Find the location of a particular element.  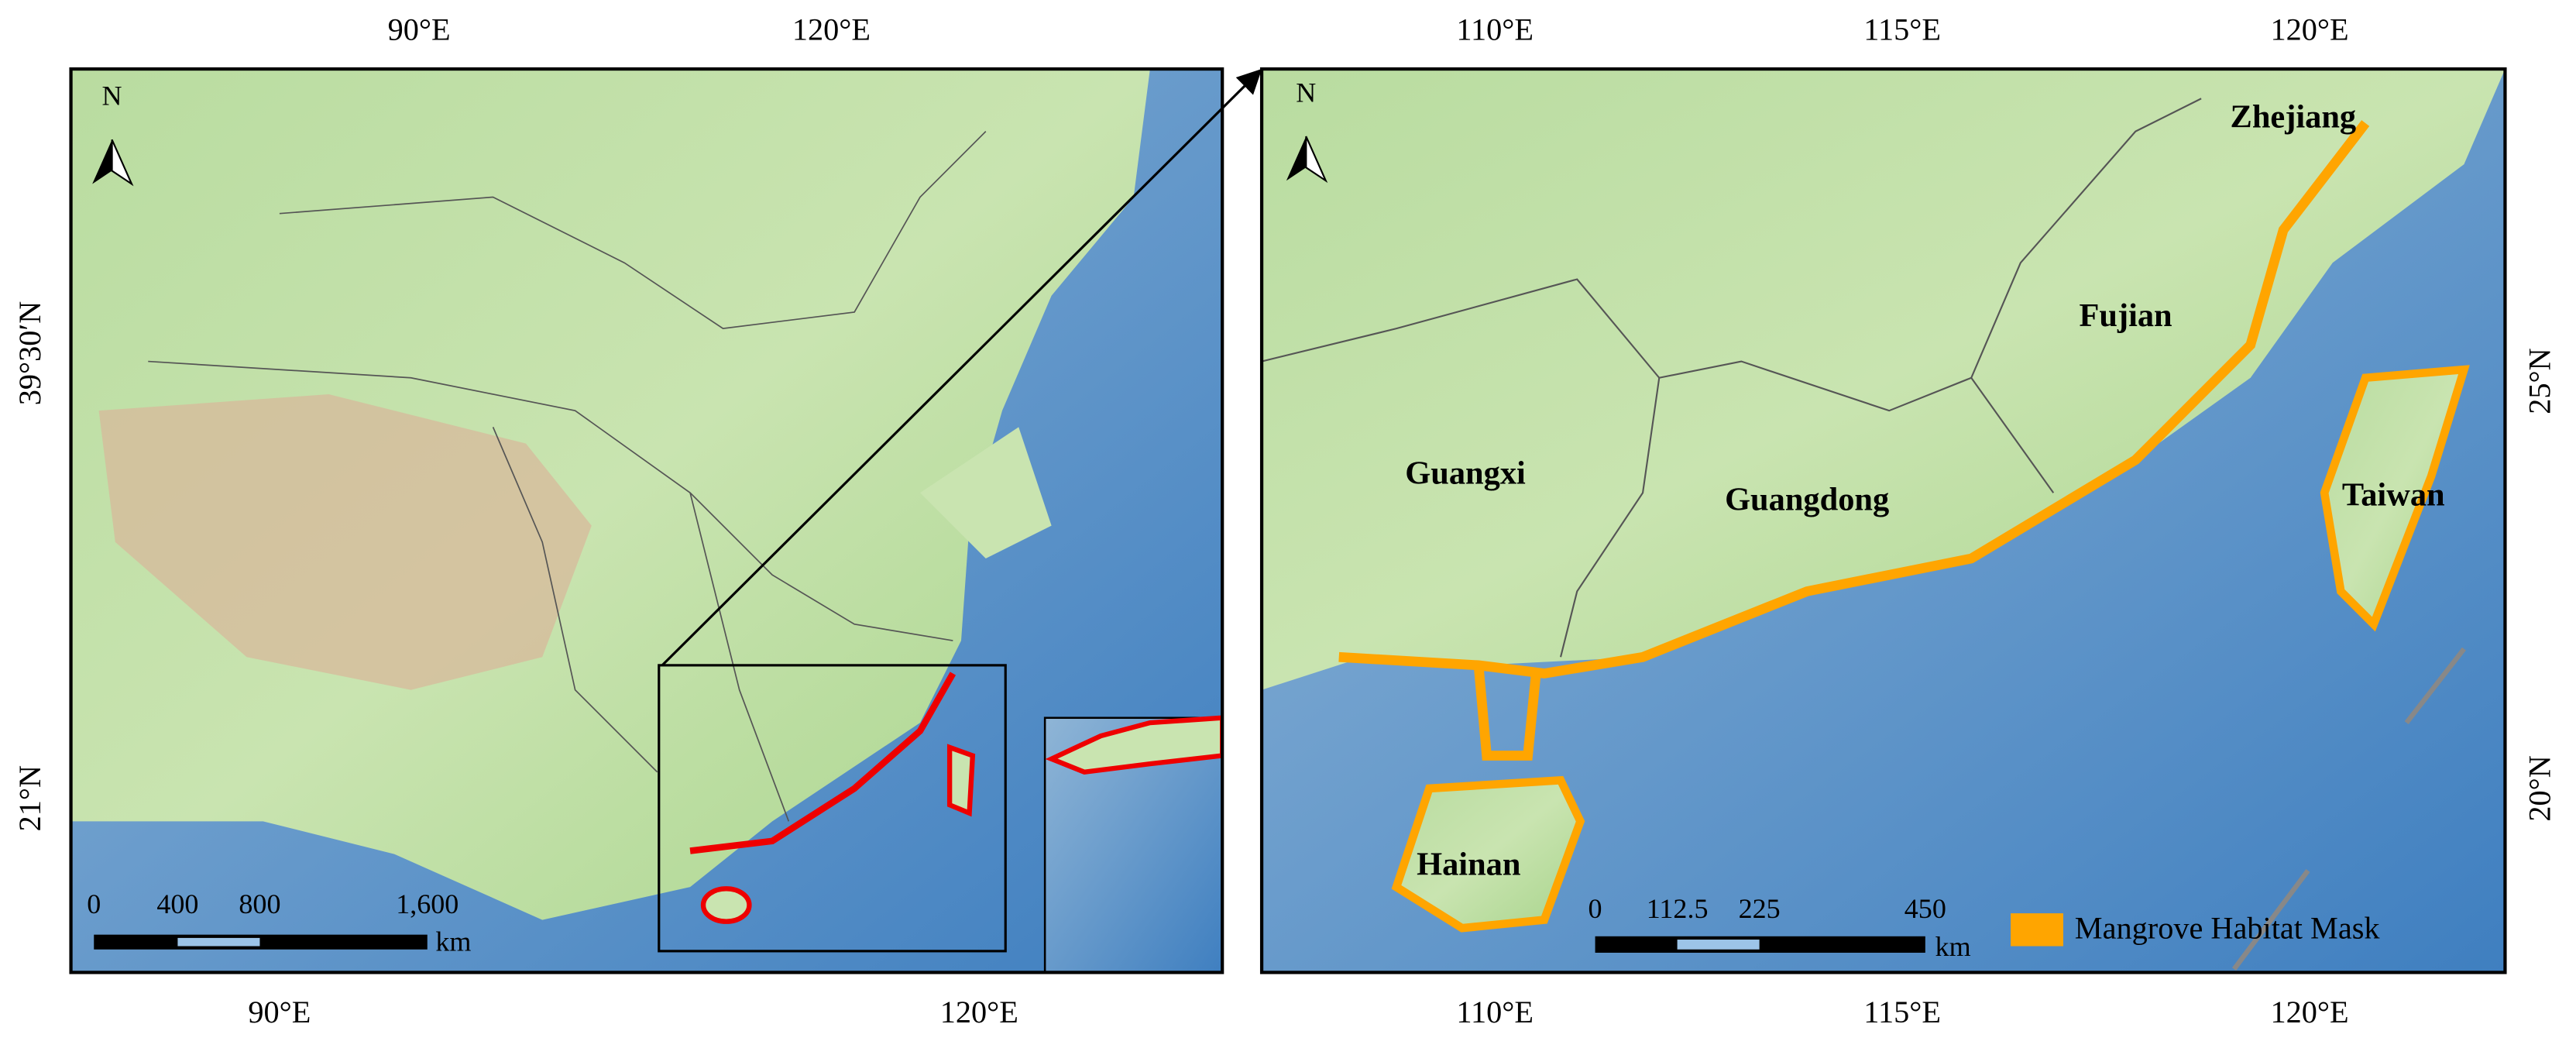

right-tick-label: 25°N is located at coordinates (2539, 381).